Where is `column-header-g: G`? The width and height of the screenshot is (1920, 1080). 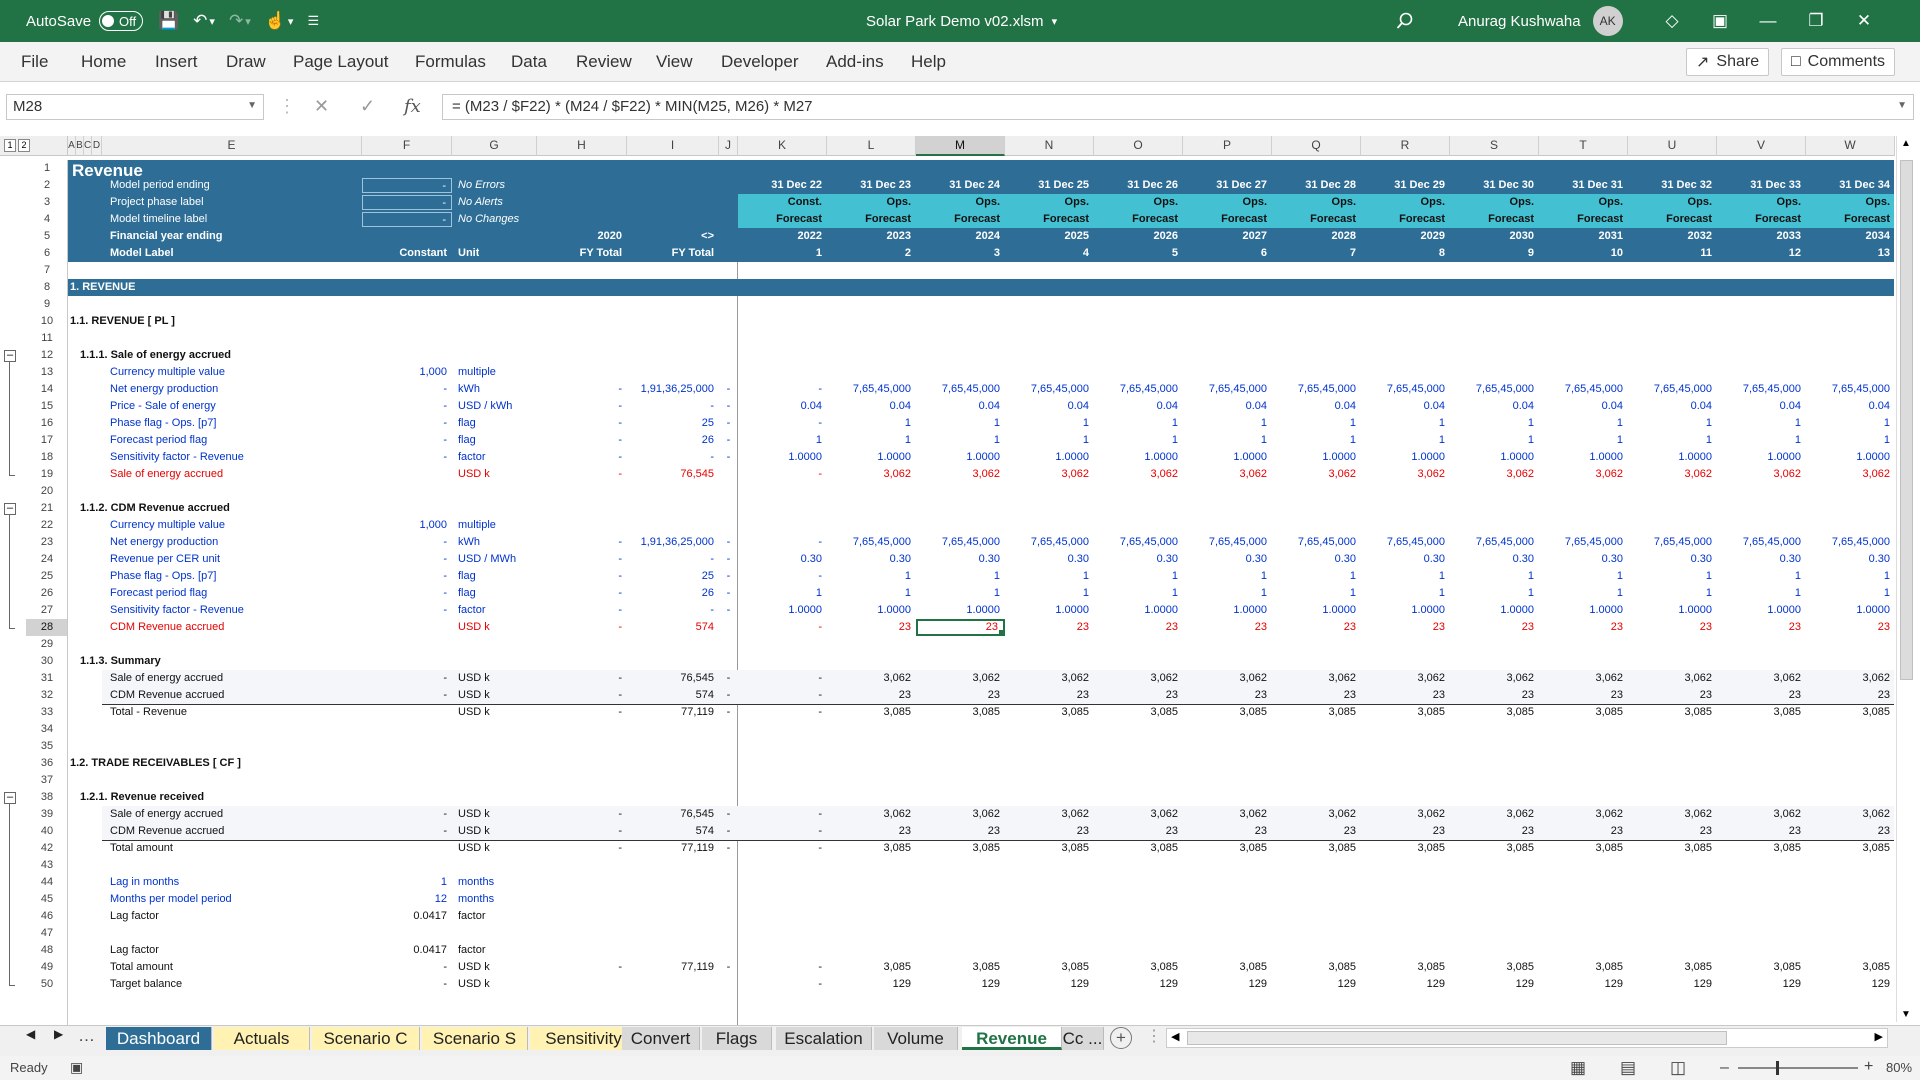 column-header-g: G is located at coordinates (494, 146).